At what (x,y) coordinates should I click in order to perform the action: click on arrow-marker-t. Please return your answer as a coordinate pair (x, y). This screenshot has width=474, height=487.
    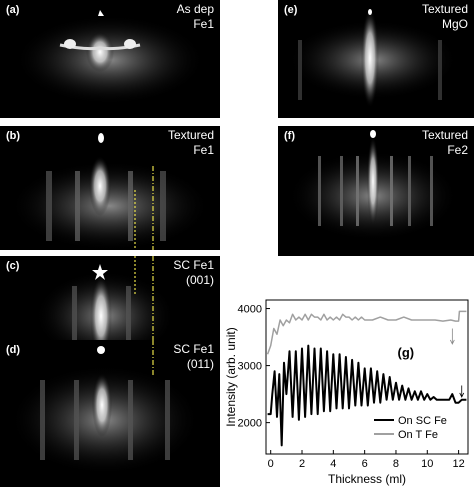
    Looking at the image, I should click on (452, 336).